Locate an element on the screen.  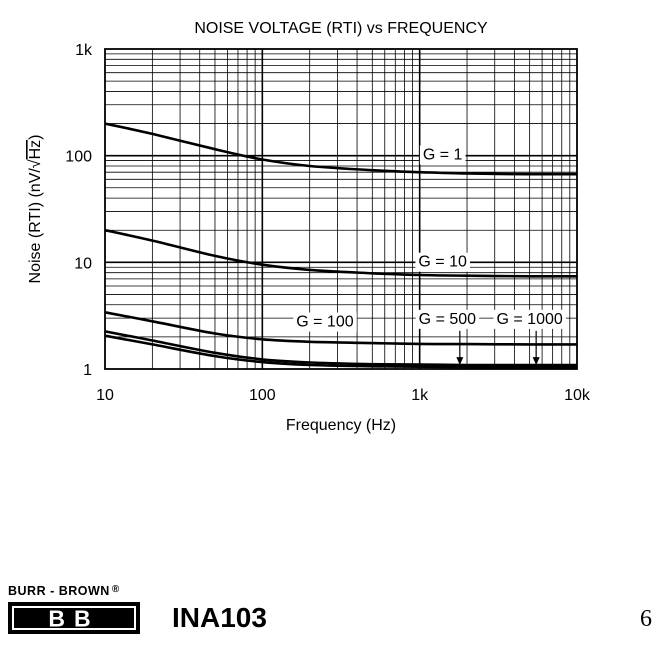
y-axis-label-suffix: ) is located at coordinates (35, 137).